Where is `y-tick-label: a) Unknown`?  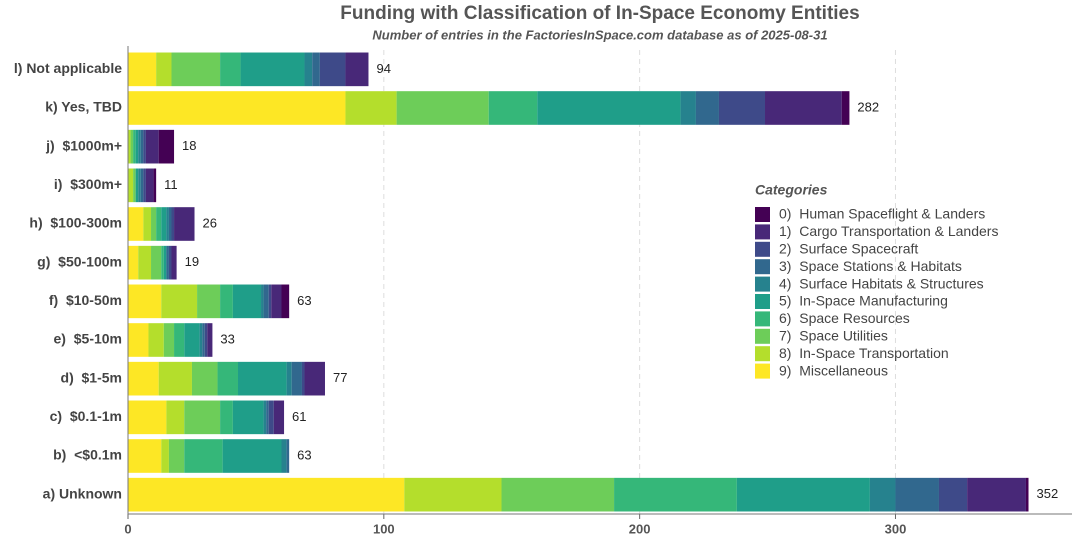 y-tick-label: a) Unknown is located at coordinates (82, 493).